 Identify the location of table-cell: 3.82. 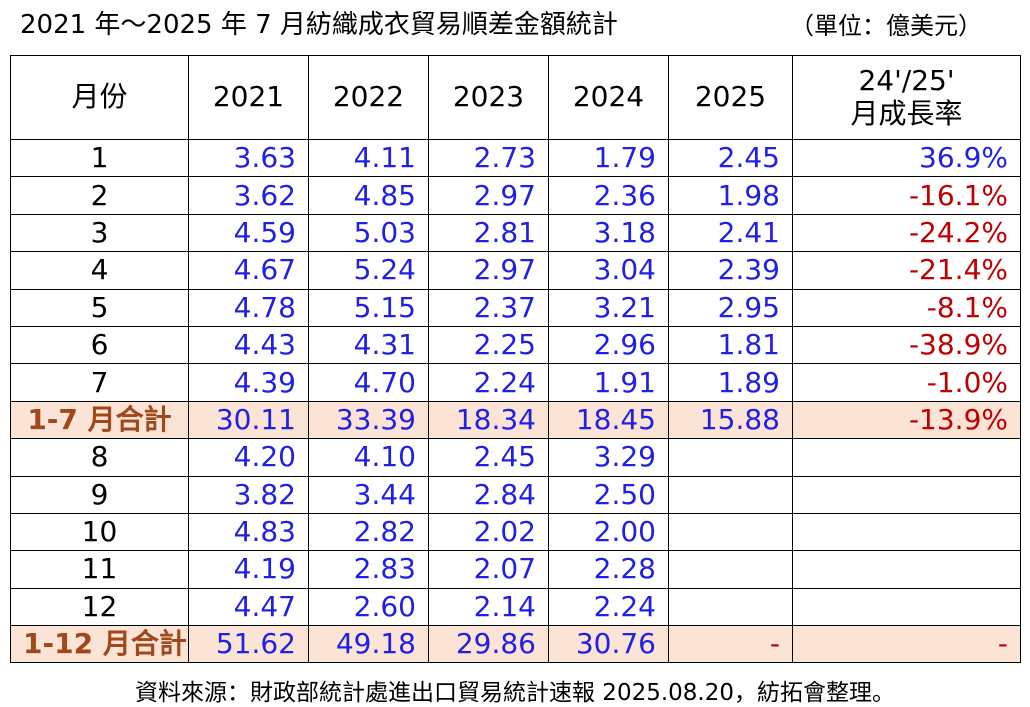
(248, 494).